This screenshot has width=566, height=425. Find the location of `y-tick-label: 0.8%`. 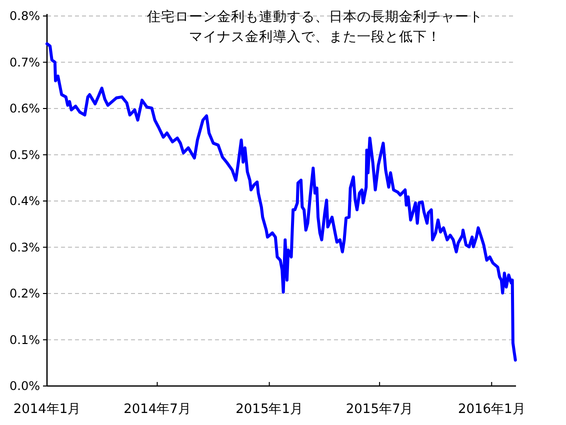

y-tick-label: 0.8% is located at coordinates (25, 16).